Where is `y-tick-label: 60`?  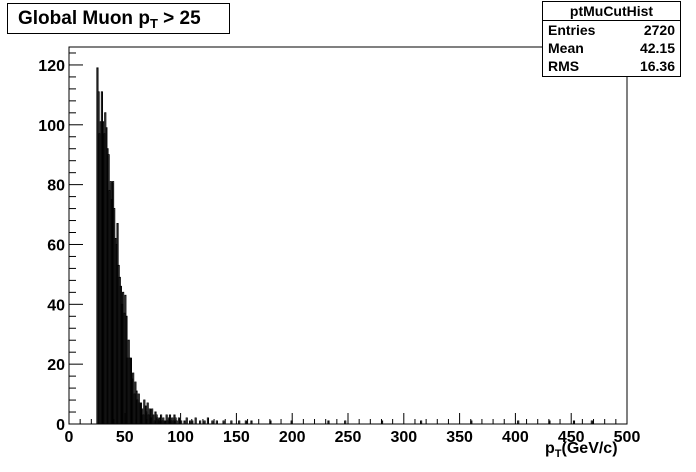
y-tick-label: 60 is located at coordinates (56, 245).